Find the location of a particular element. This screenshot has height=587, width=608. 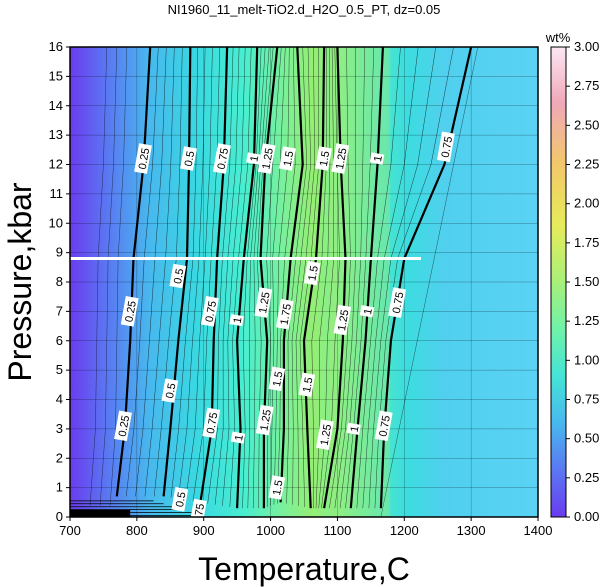

contour-label: 0.25 is located at coordinates (123, 426).